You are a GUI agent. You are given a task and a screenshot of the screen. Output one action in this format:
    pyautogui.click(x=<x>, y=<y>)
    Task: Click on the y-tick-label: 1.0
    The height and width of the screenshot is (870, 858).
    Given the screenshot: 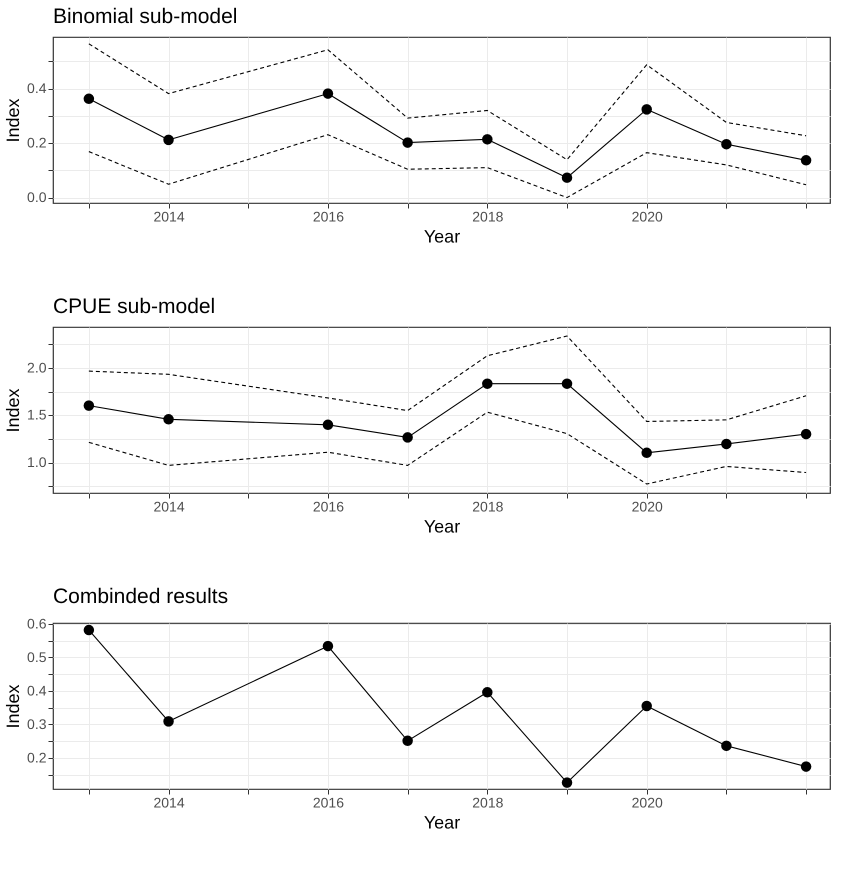 What is the action you would take?
    pyautogui.click(x=37, y=462)
    